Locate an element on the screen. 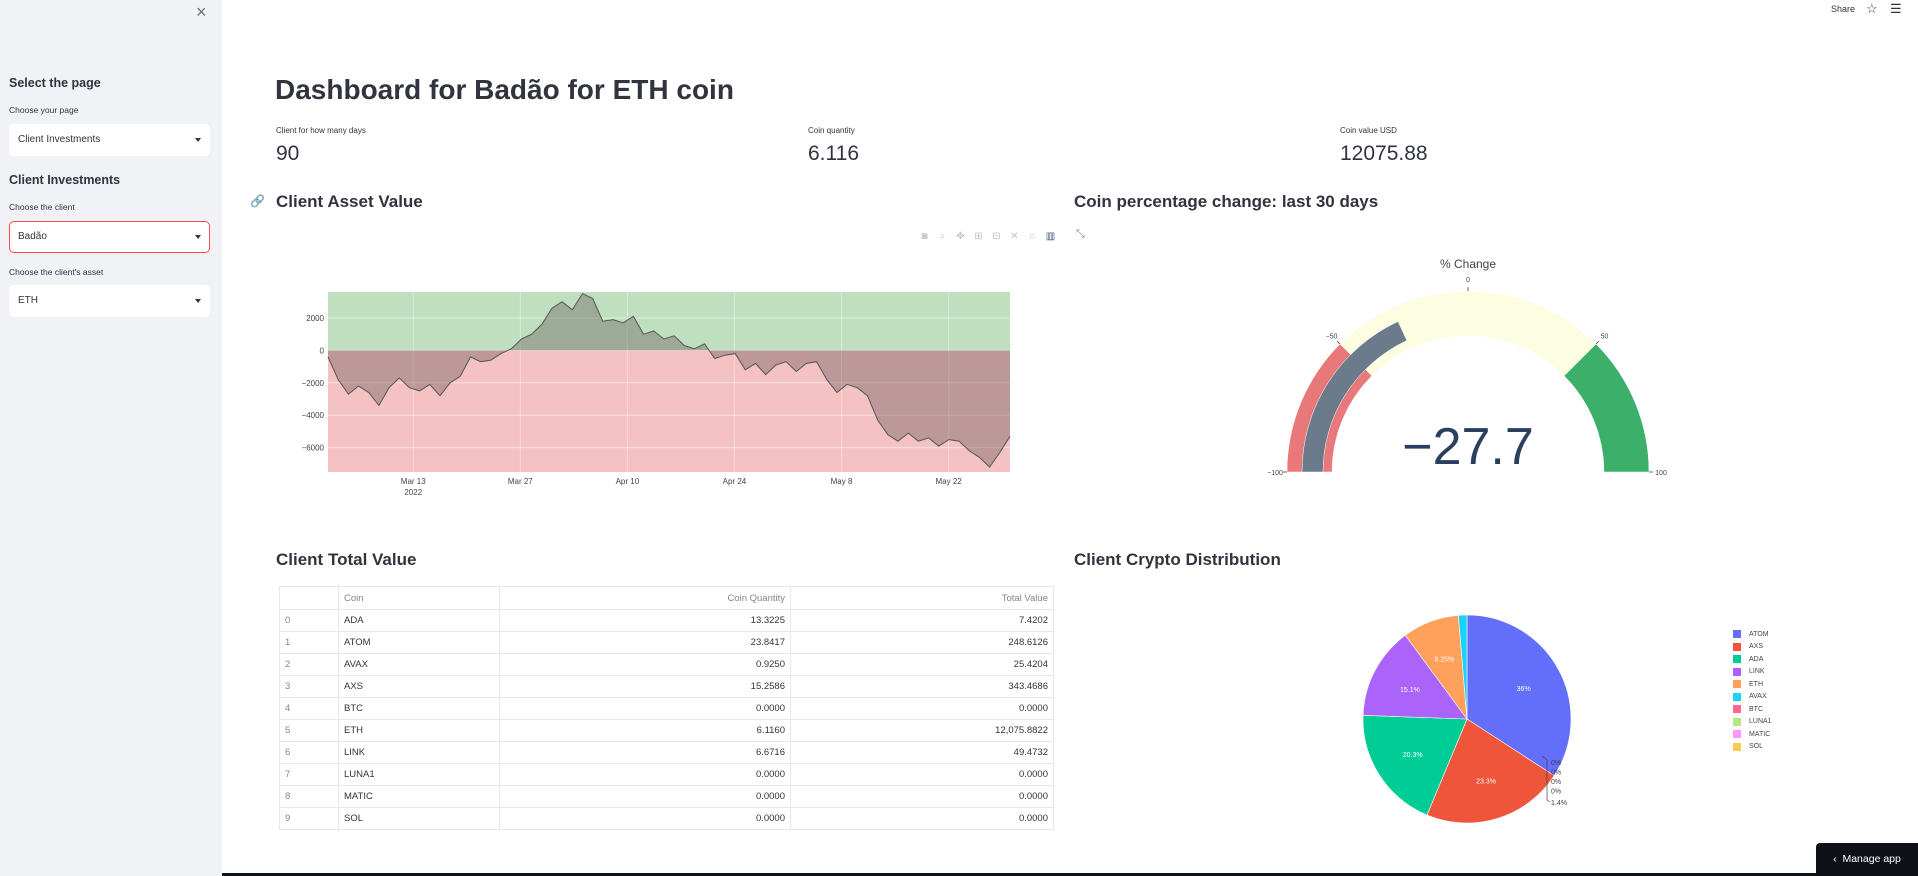 The image size is (1918, 876). legend-item: BTC is located at coordinates (1752, 709).